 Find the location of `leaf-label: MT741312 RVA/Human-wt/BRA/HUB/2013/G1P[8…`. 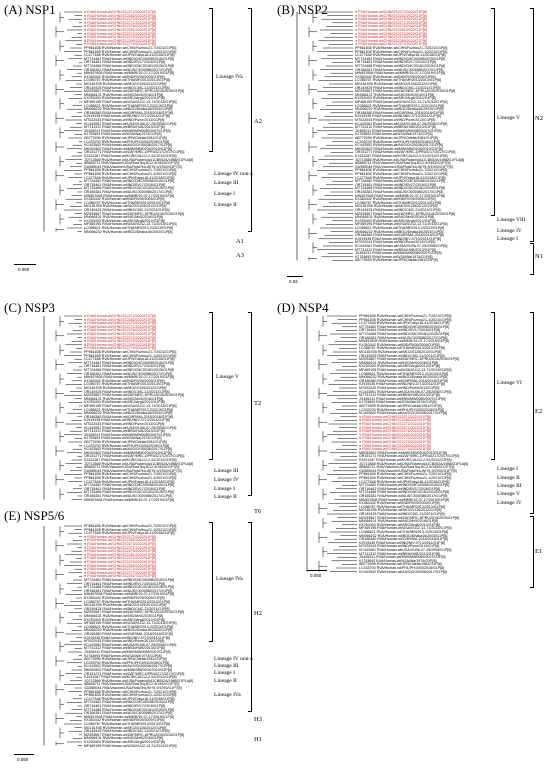

leaf-label: MT741312 RVA/Human-wt/BRA/HUB/2013/G1P[8… is located at coordinates (399, 395).